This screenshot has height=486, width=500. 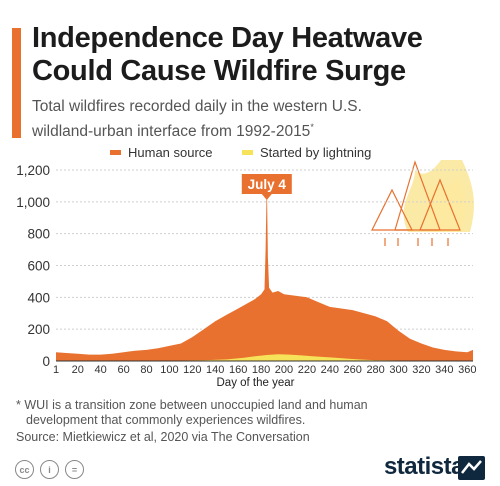 I want to click on chart-legend: Human source Started by lightning, so click(x=250, y=153).